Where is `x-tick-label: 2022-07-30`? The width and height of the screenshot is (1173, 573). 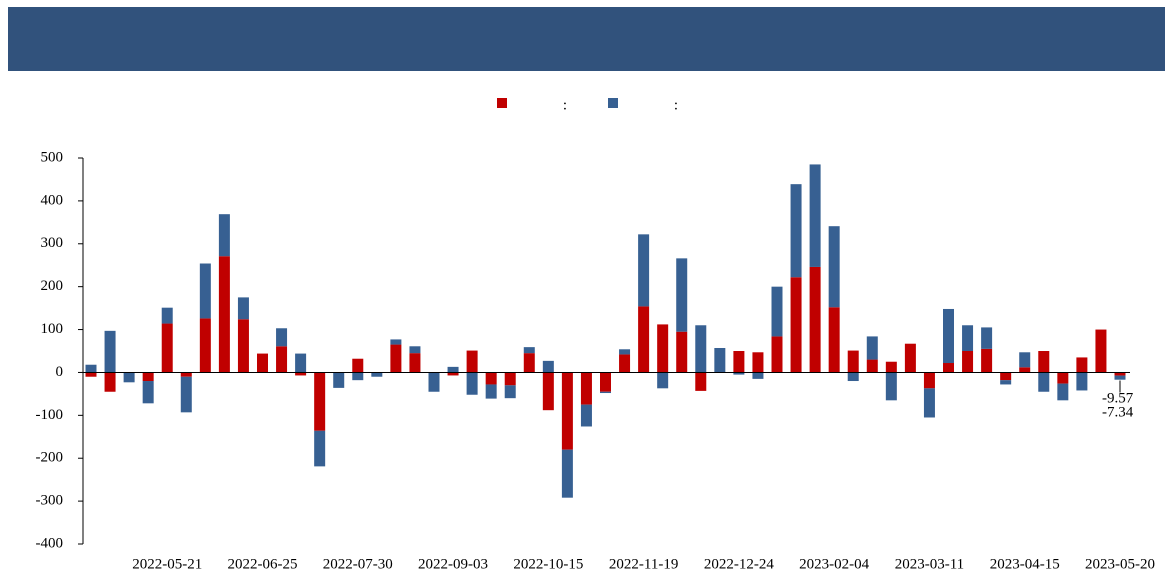
x-tick-label: 2022-07-30 is located at coordinates (358, 564).